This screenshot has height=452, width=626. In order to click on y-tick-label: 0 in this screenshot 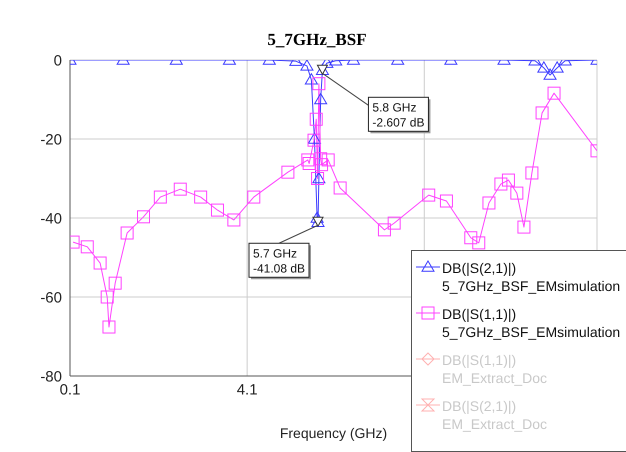, I will do `click(58, 61)`.